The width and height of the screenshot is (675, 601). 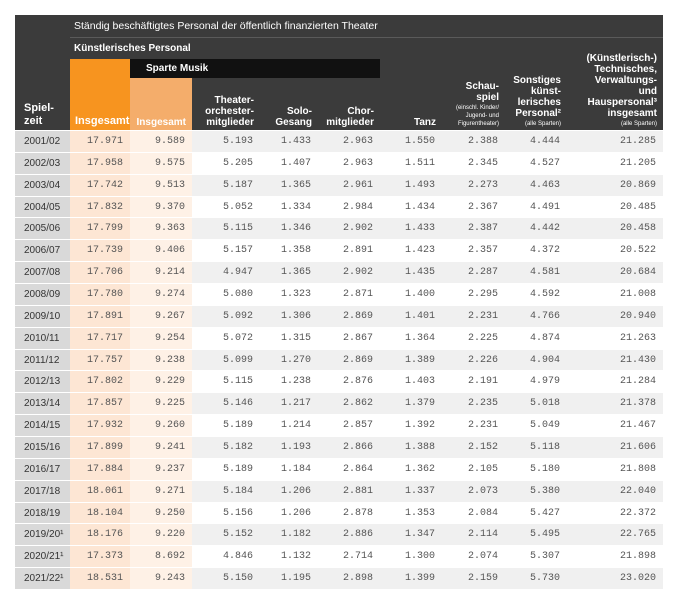 What do you see at coordinates (295, 360) in the screenshot?
I see `table-cell: 1.270` at bounding box center [295, 360].